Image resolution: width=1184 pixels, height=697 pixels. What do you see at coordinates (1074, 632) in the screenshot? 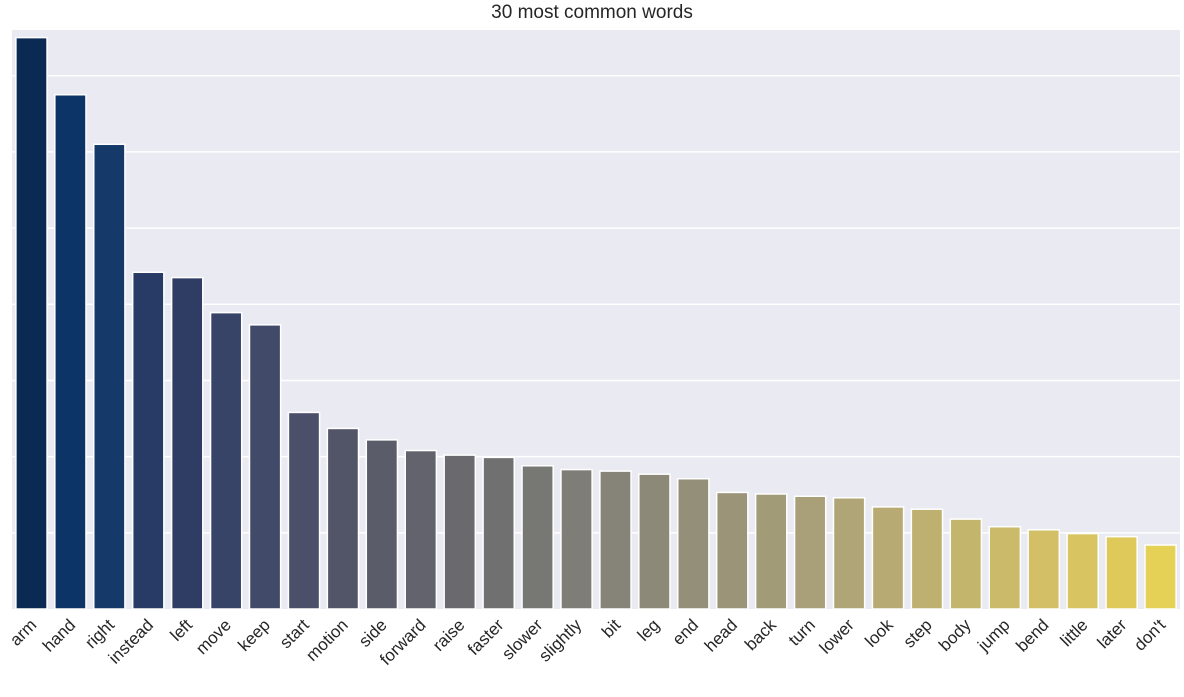
I see `x-tick-label: little` at bounding box center [1074, 632].